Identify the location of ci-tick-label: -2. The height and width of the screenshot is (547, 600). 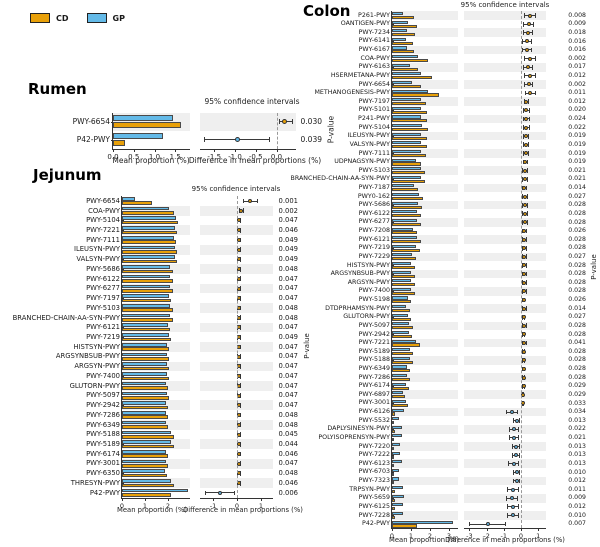
(486, 536).